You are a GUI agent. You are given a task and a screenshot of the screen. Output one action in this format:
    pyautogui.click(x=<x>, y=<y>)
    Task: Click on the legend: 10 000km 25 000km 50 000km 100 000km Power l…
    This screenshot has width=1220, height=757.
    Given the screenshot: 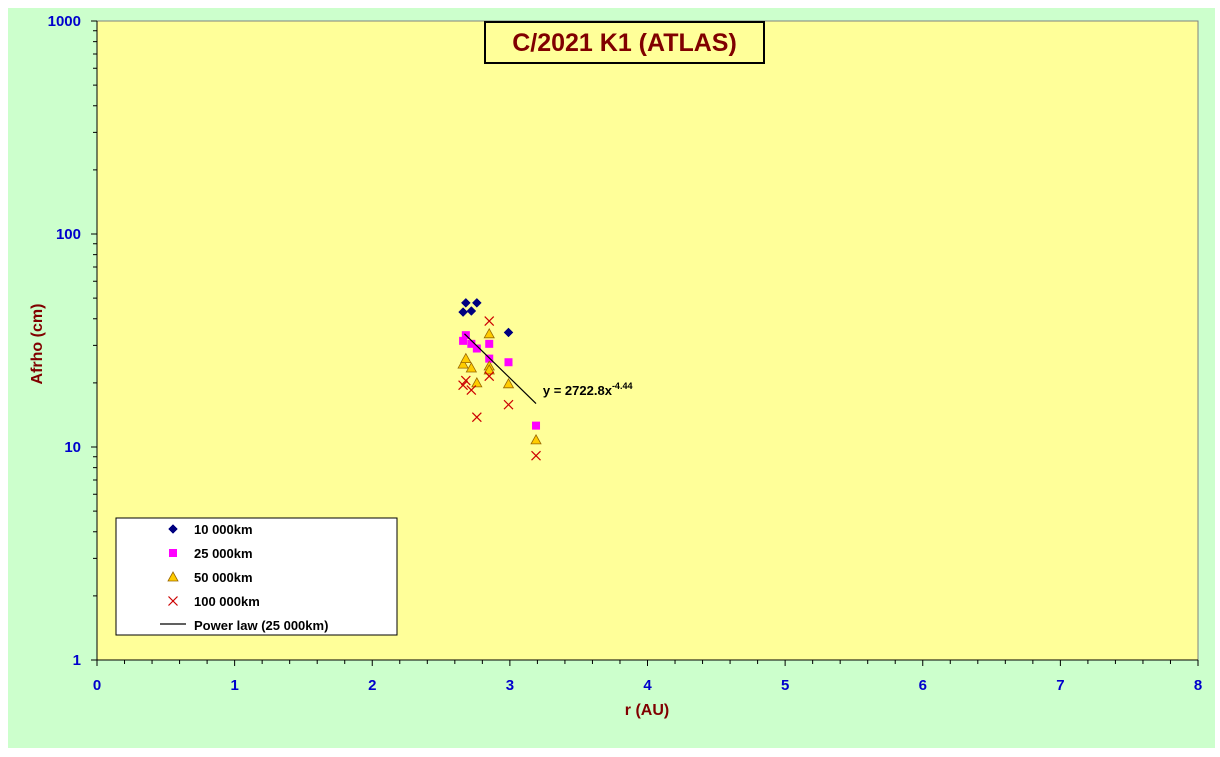 What is the action you would take?
    pyautogui.click(x=256, y=576)
    